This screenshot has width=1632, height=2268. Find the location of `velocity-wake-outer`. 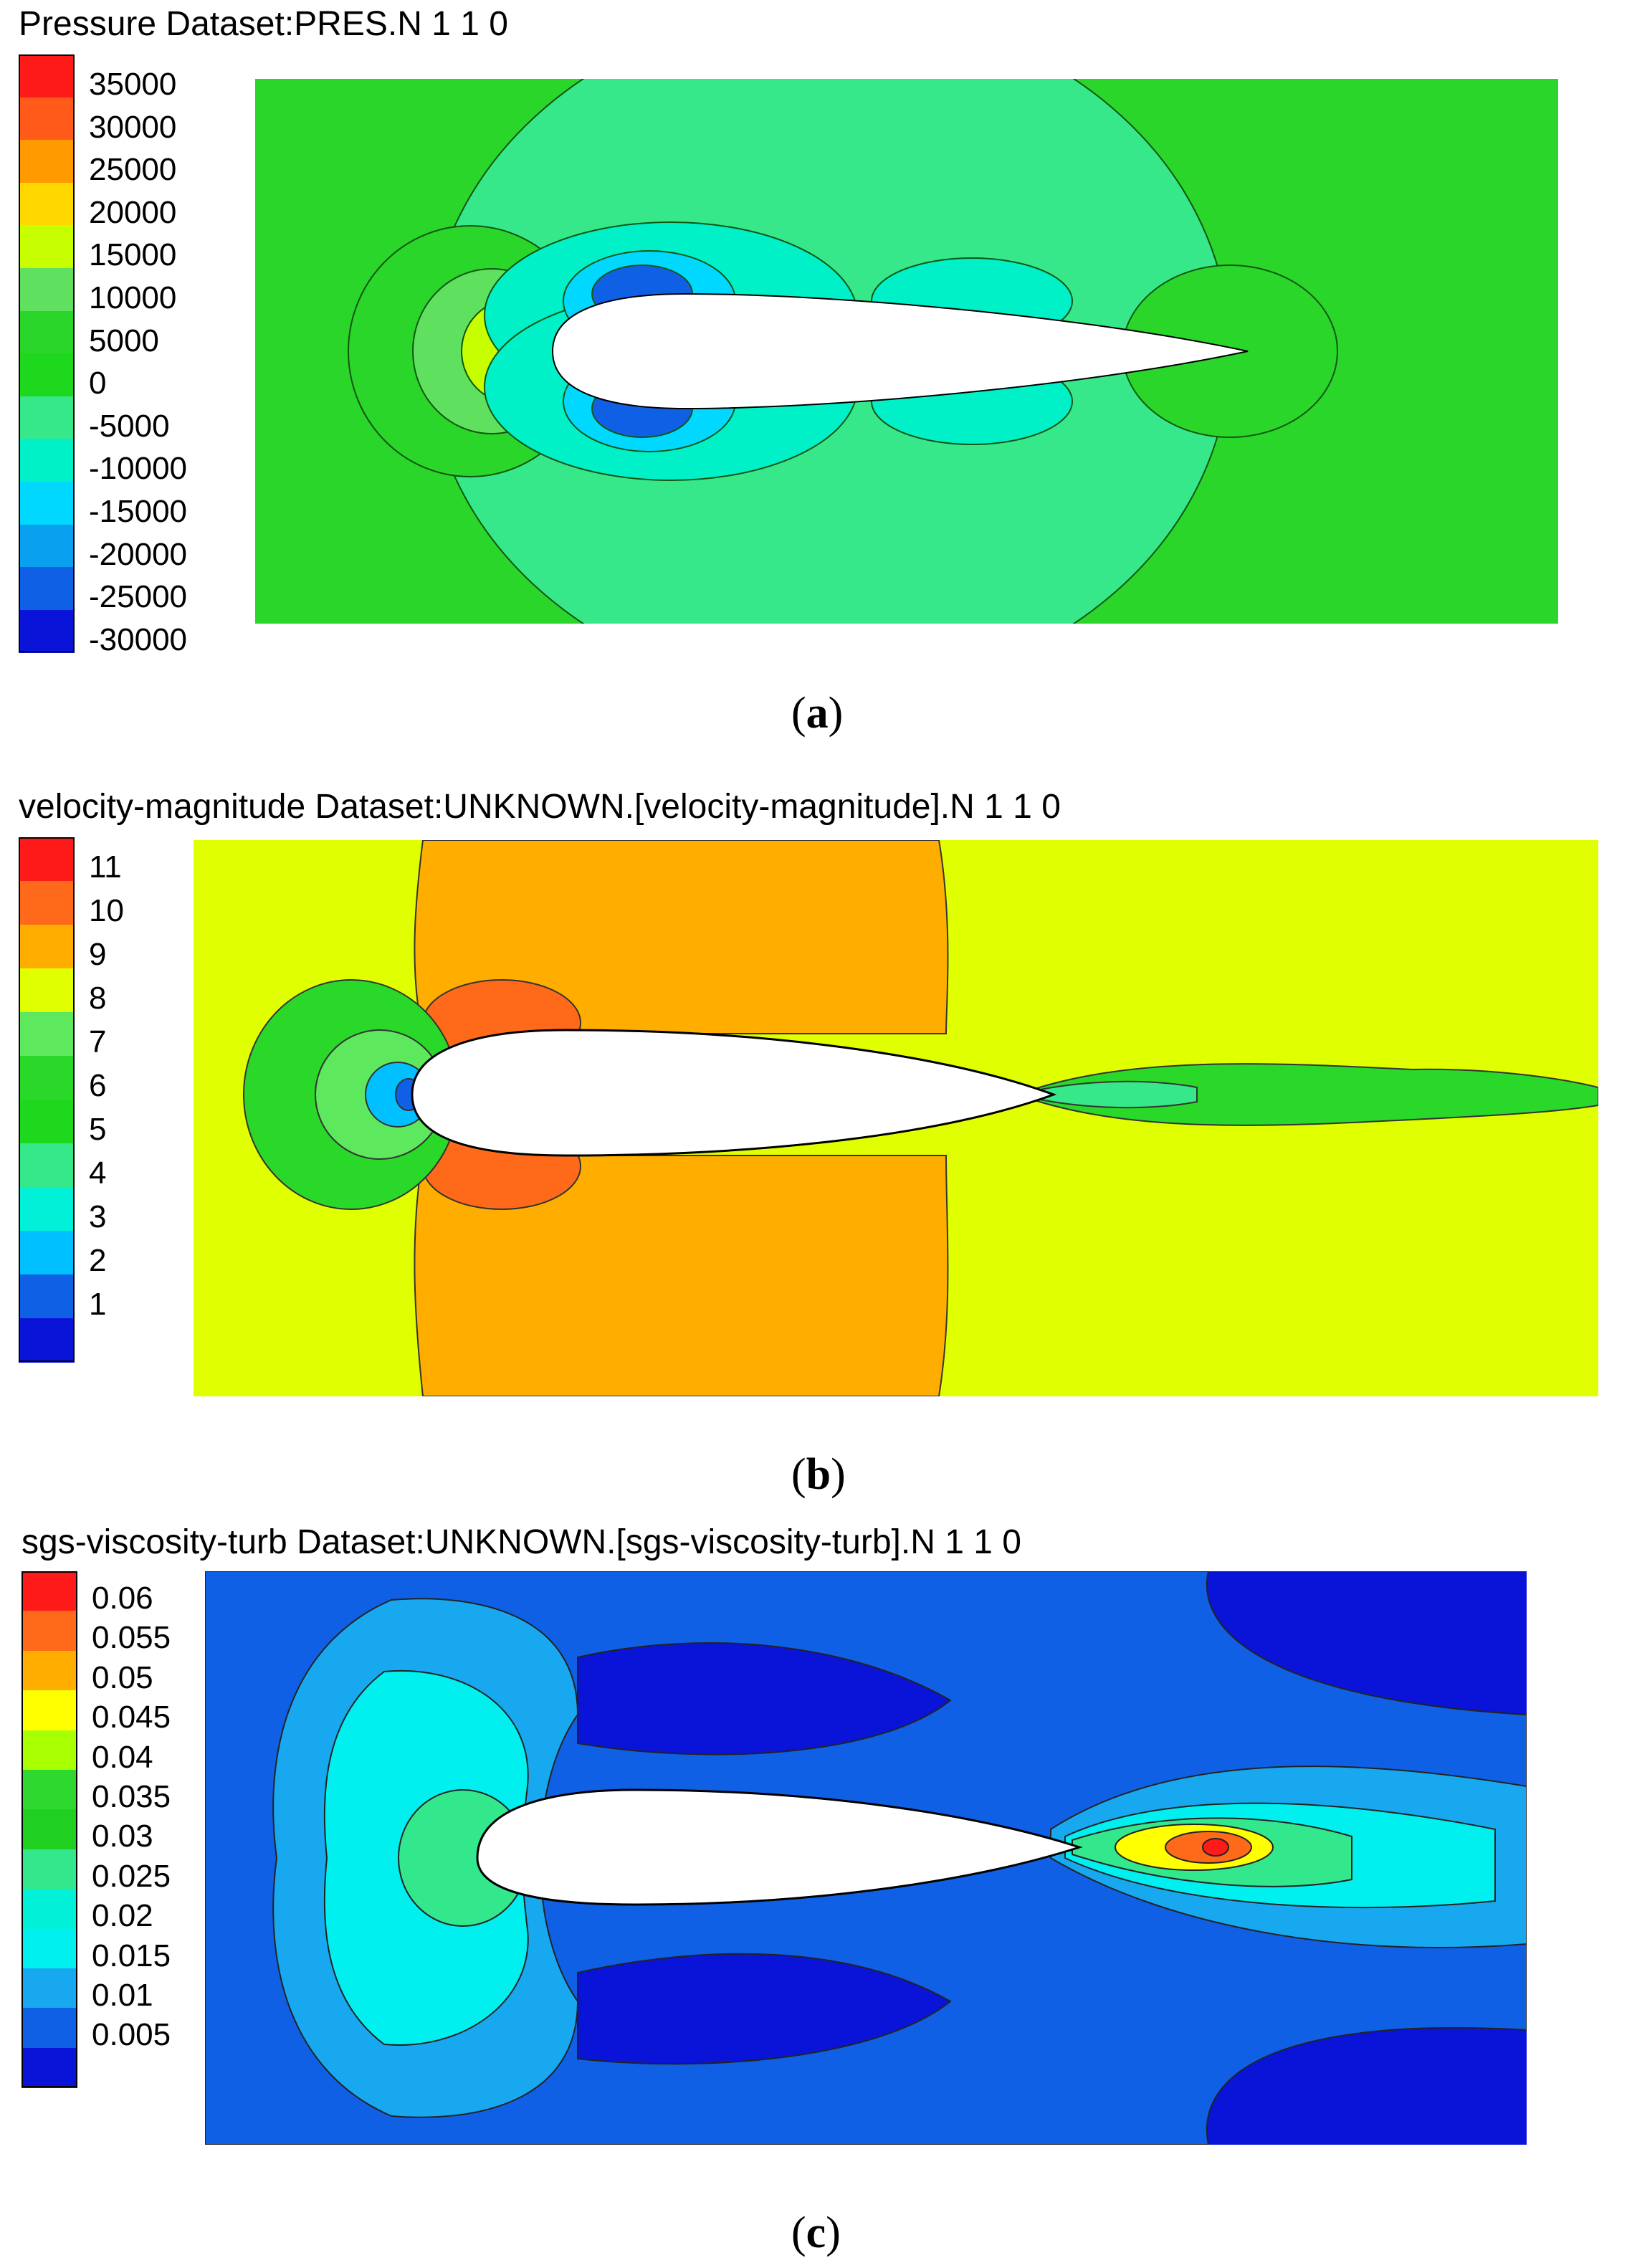

velocity-wake-outer is located at coordinates (1307, 1094).